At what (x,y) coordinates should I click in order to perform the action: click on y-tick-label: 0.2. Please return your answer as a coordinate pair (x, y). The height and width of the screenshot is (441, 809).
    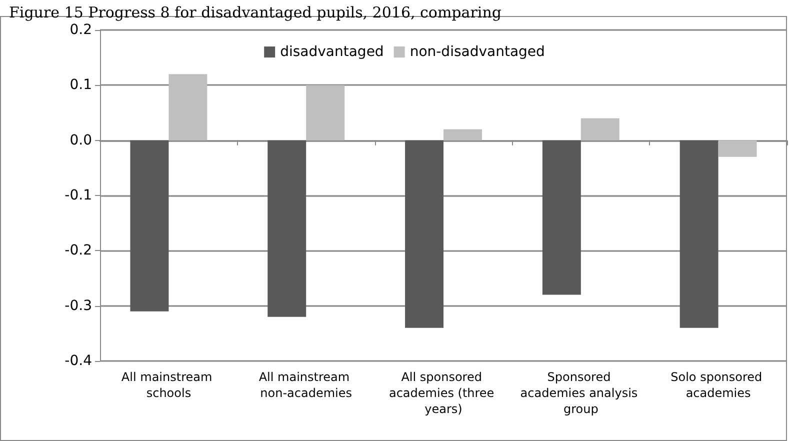
    Looking at the image, I should click on (81, 30).